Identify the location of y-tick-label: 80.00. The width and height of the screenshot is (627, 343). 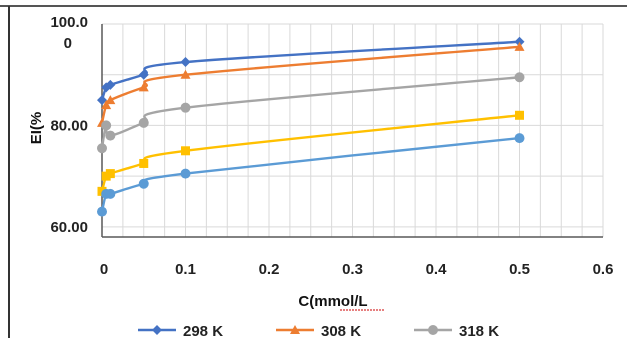
(69, 125).